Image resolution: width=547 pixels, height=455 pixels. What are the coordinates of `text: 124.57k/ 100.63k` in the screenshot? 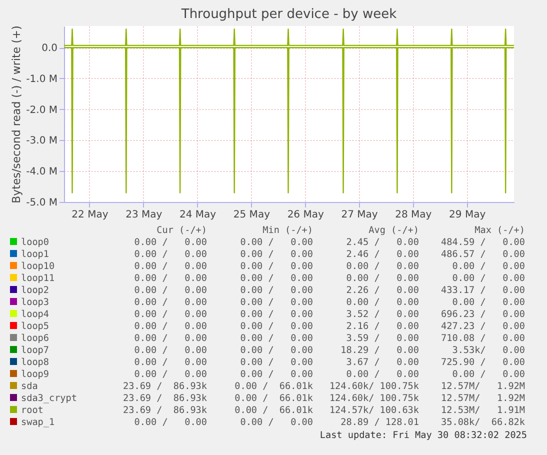 It's located at (373, 411).